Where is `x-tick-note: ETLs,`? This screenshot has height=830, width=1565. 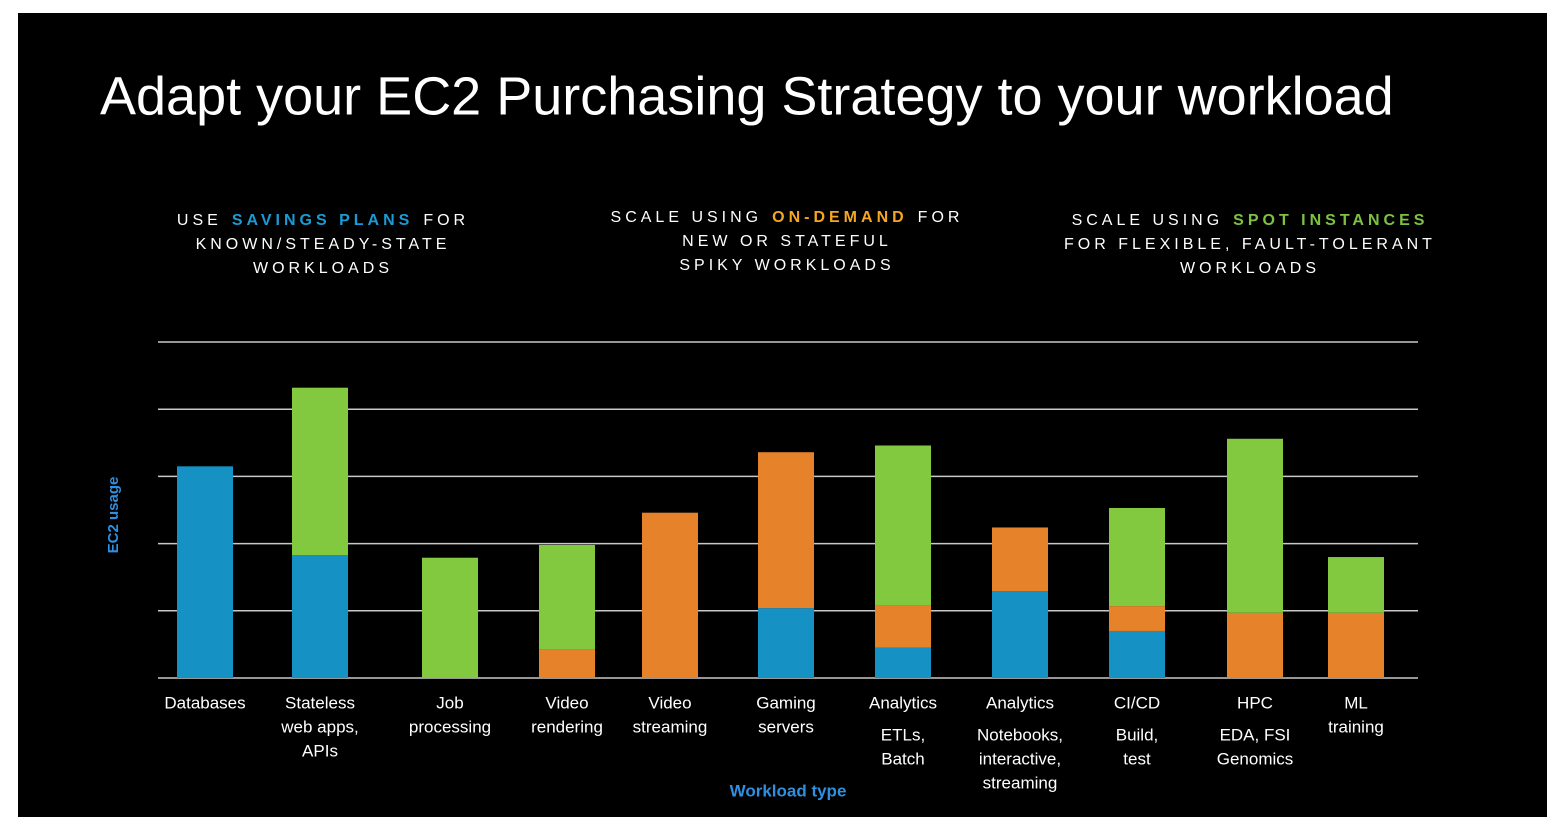
x-tick-note: ETLs, is located at coordinates (903, 734).